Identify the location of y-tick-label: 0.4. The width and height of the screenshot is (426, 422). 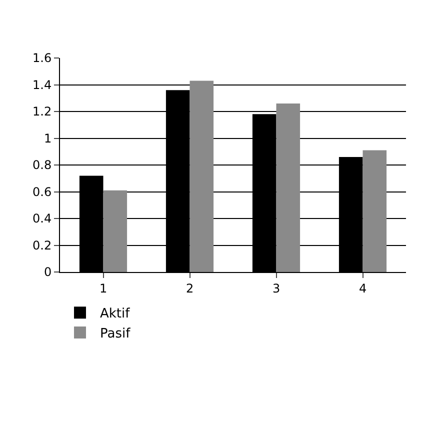
(42, 219).